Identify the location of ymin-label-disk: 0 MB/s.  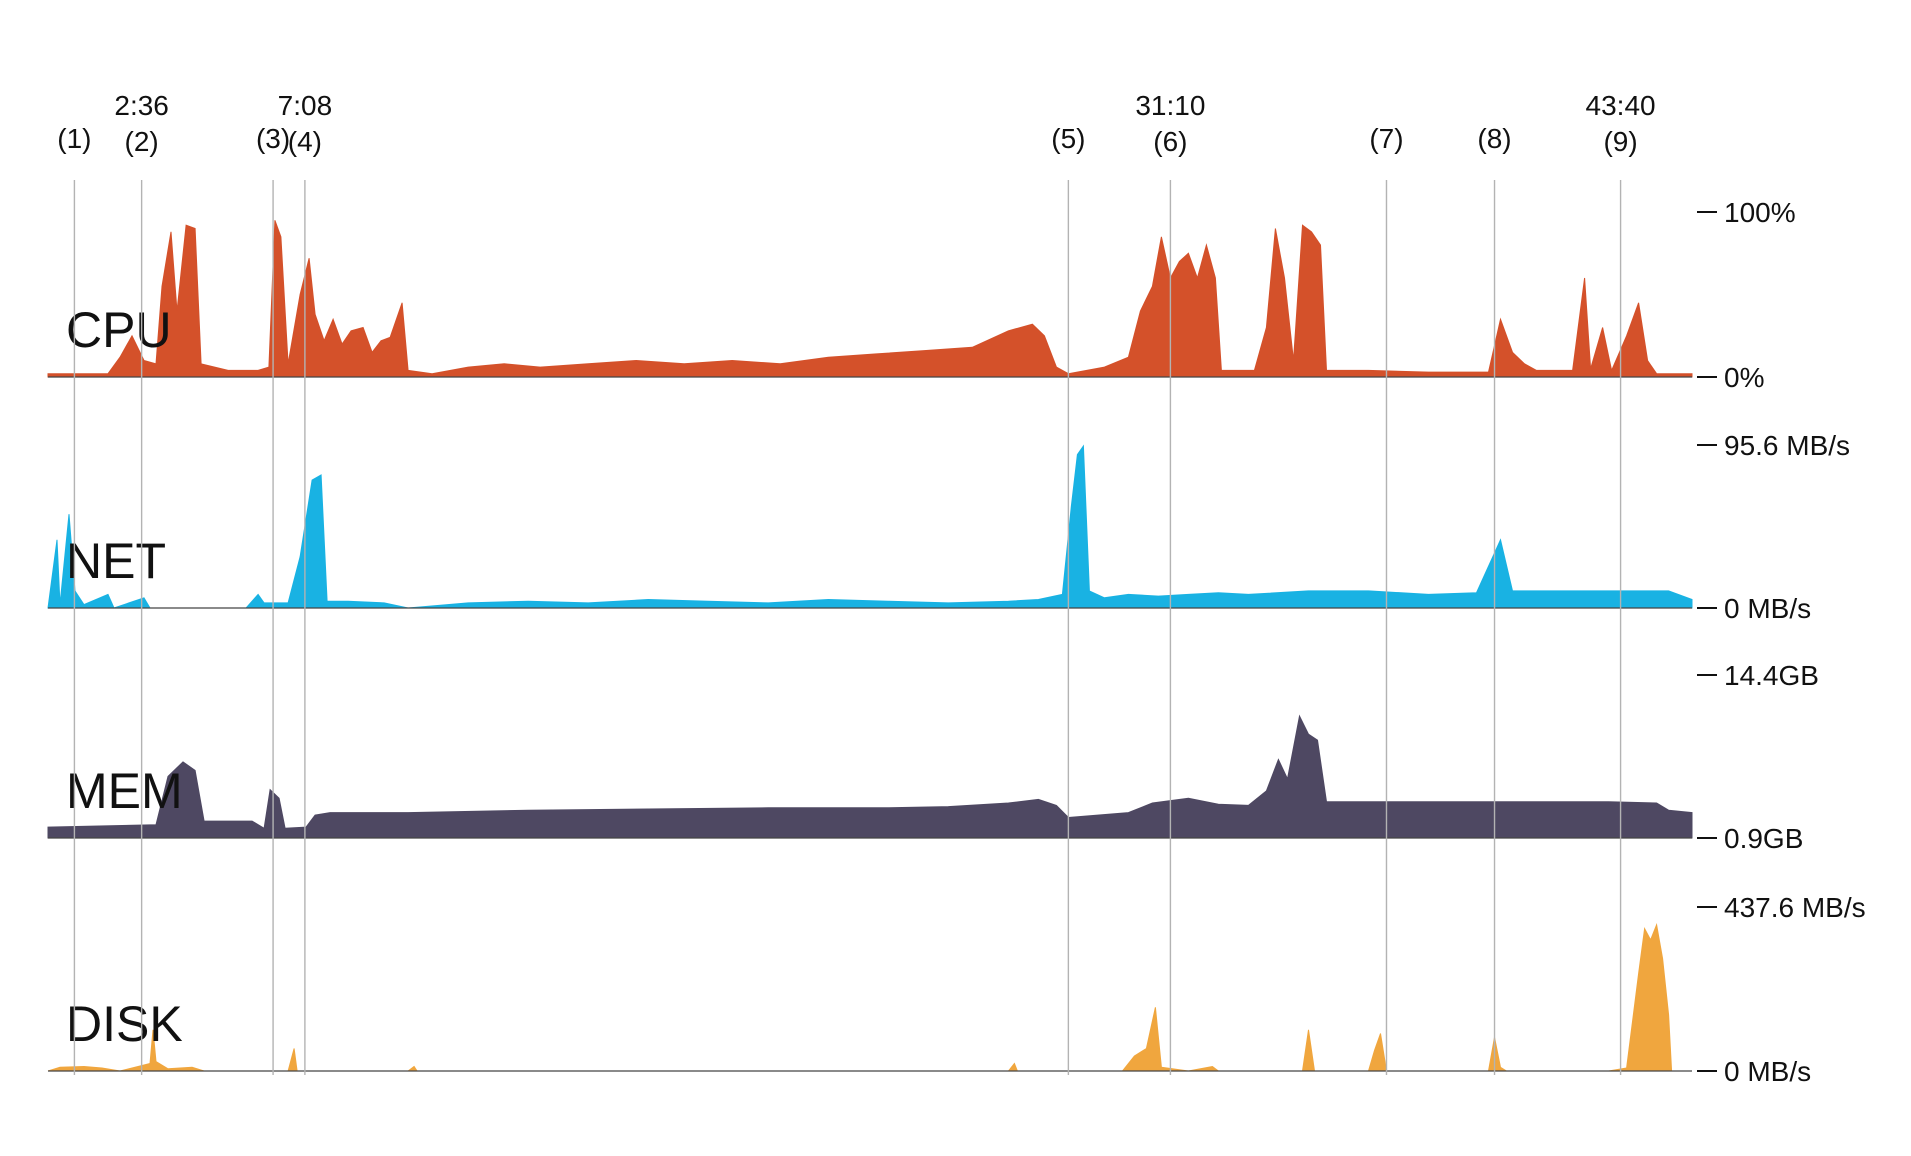
(1767, 1071).